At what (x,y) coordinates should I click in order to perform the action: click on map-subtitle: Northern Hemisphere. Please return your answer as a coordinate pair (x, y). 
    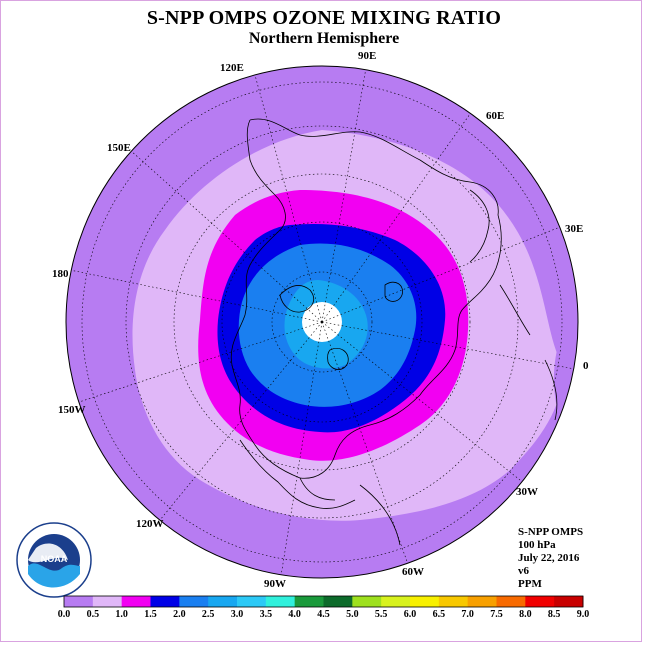
    Looking at the image, I should click on (324, 38).